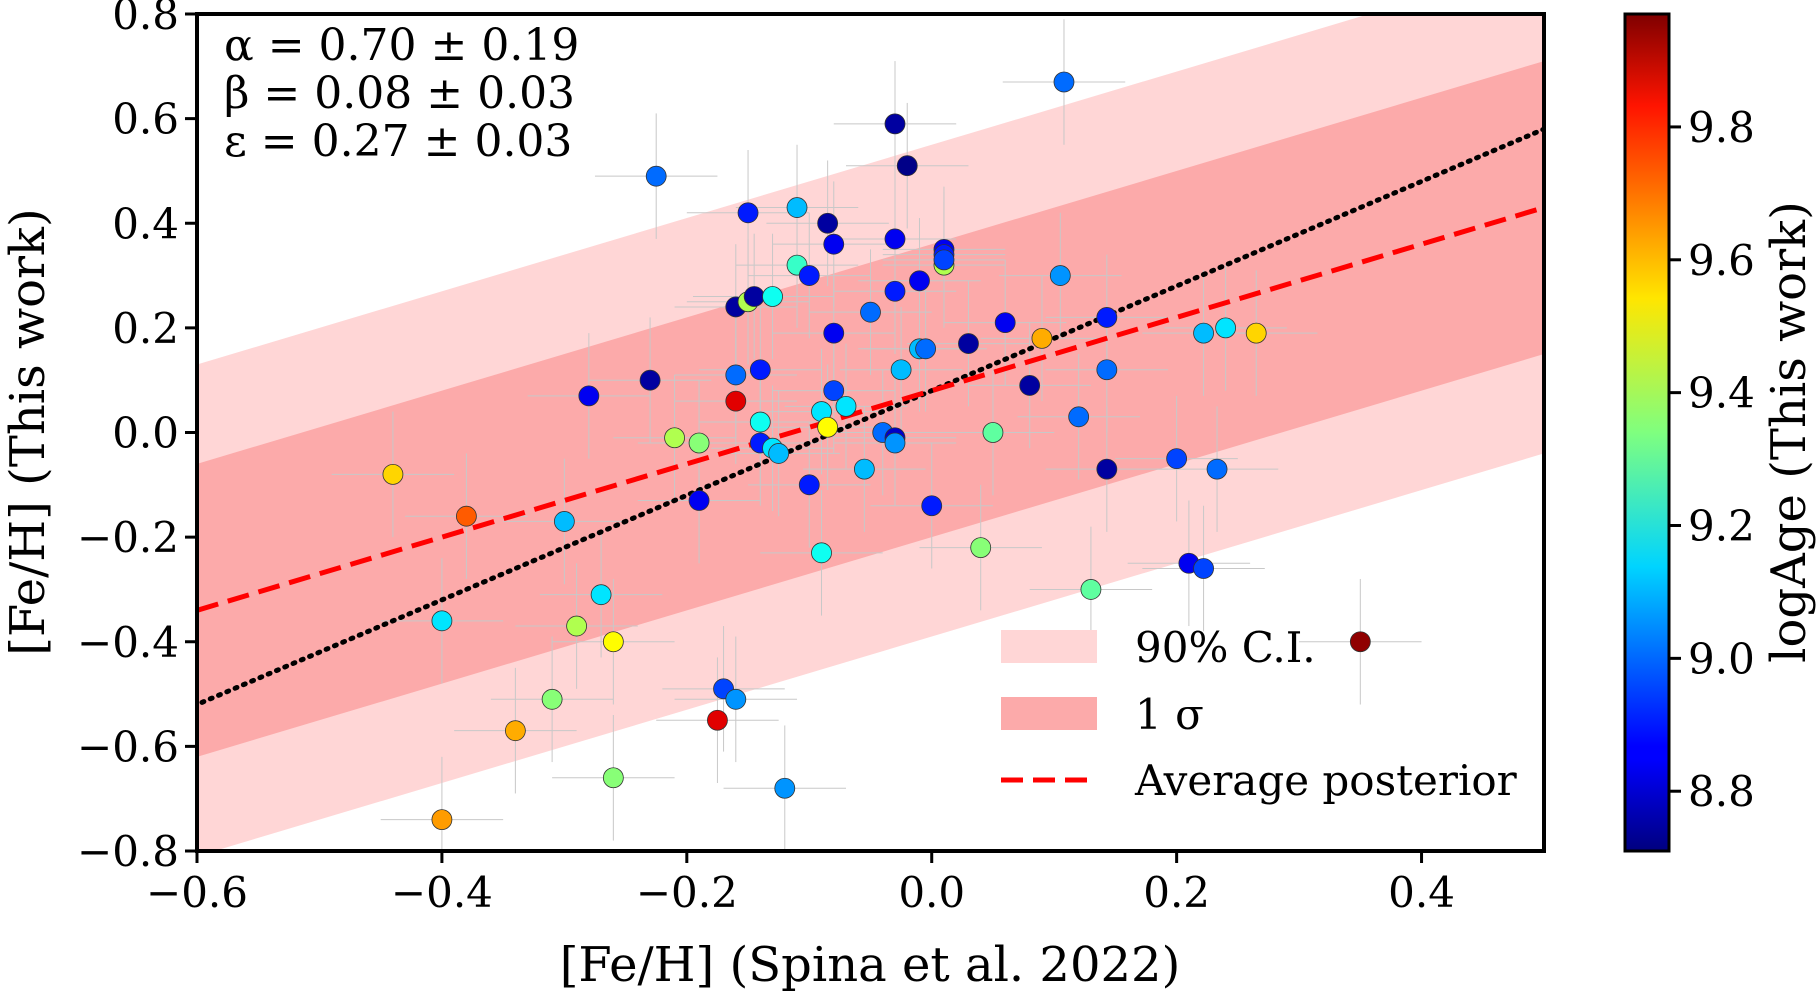  I want to click on colorbar, so click(1647, 432).